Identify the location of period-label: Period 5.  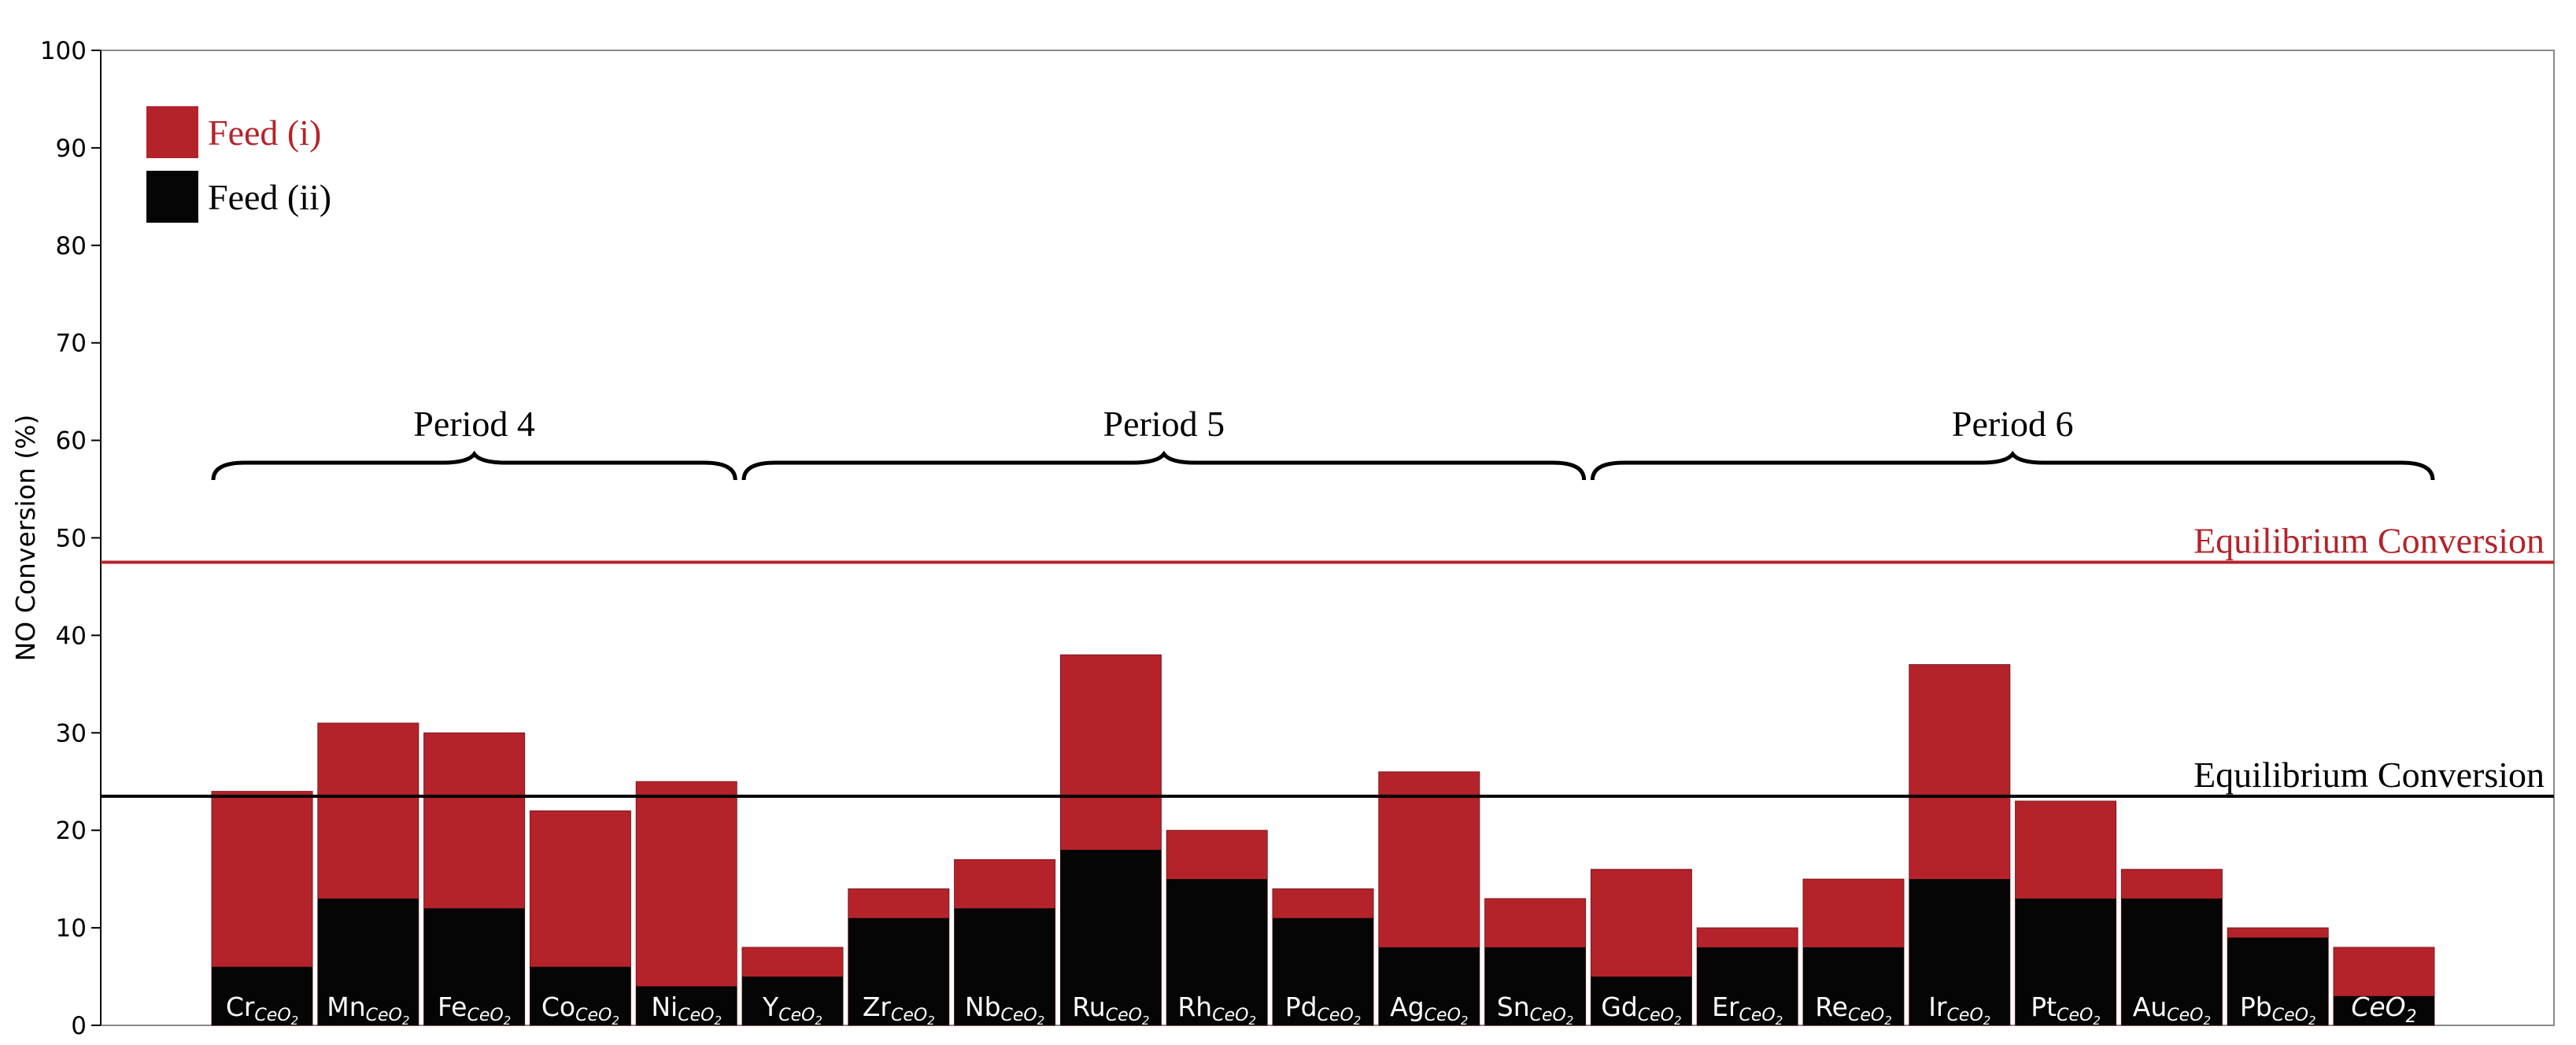
(1164, 424).